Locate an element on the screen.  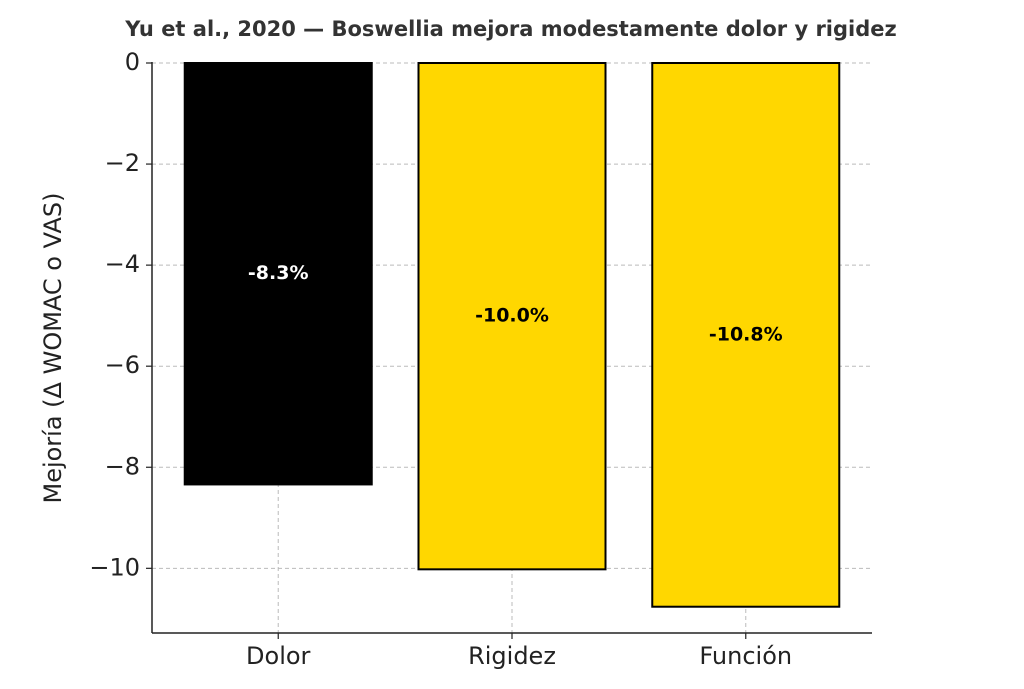
y-tick-label: 0 is located at coordinates (132, 62).